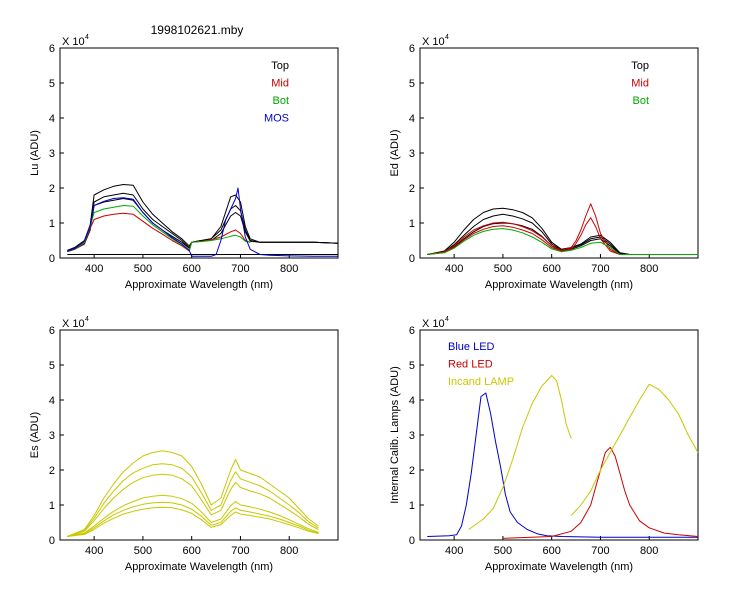  Describe the element at coordinates (447, 37) in the screenshot. I see `panel-ed-exponent-power: 4` at that location.